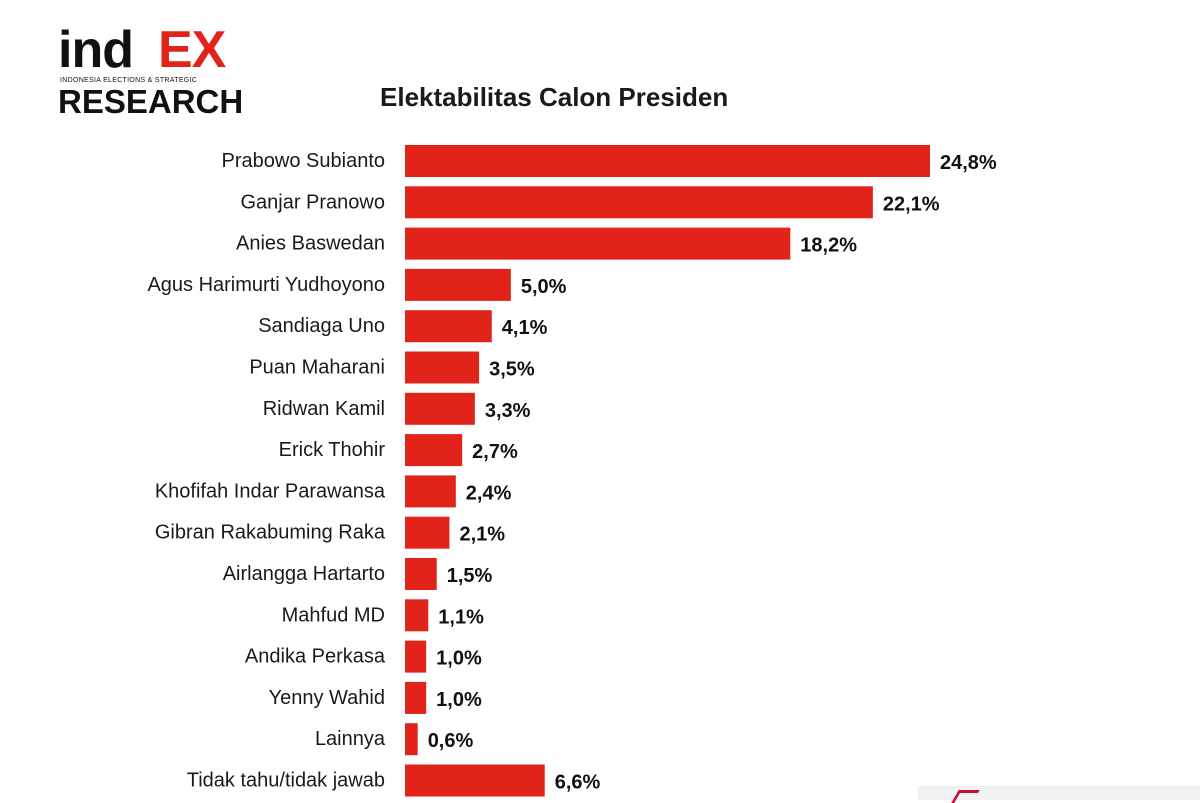 Image resolution: width=1200 pixels, height=803 pixels. Describe the element at coordinates (495, 452) in the screenshot. I see `value-label: 2,7%` at that location.